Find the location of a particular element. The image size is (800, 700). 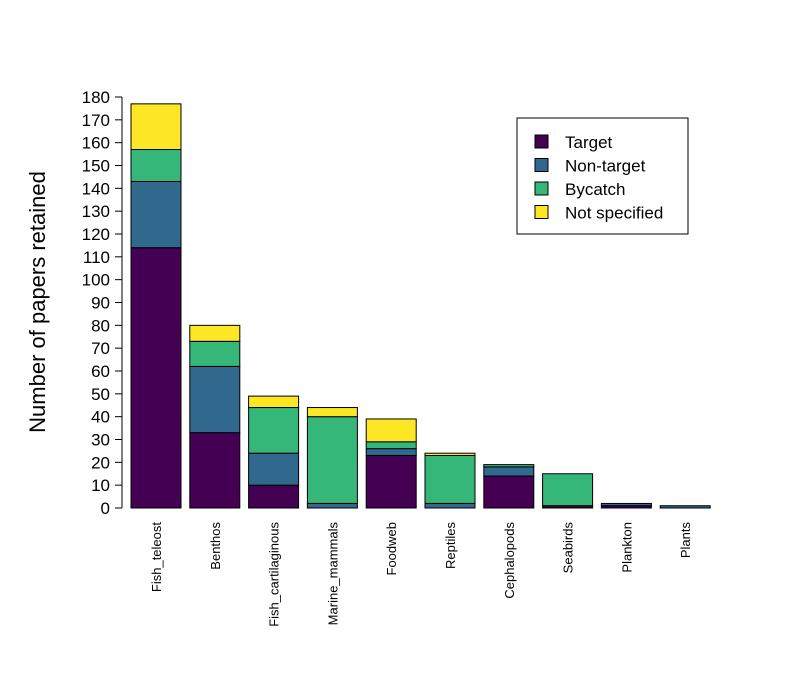

bar-Seabirds-bycatch is located at coordinates (568, 490).